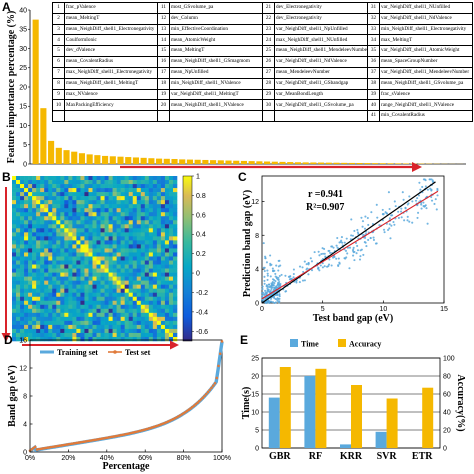 Image resolution: width=474 pixels, height=474 pixels. I want to click on feature-rank: 35, so click(373, 51).